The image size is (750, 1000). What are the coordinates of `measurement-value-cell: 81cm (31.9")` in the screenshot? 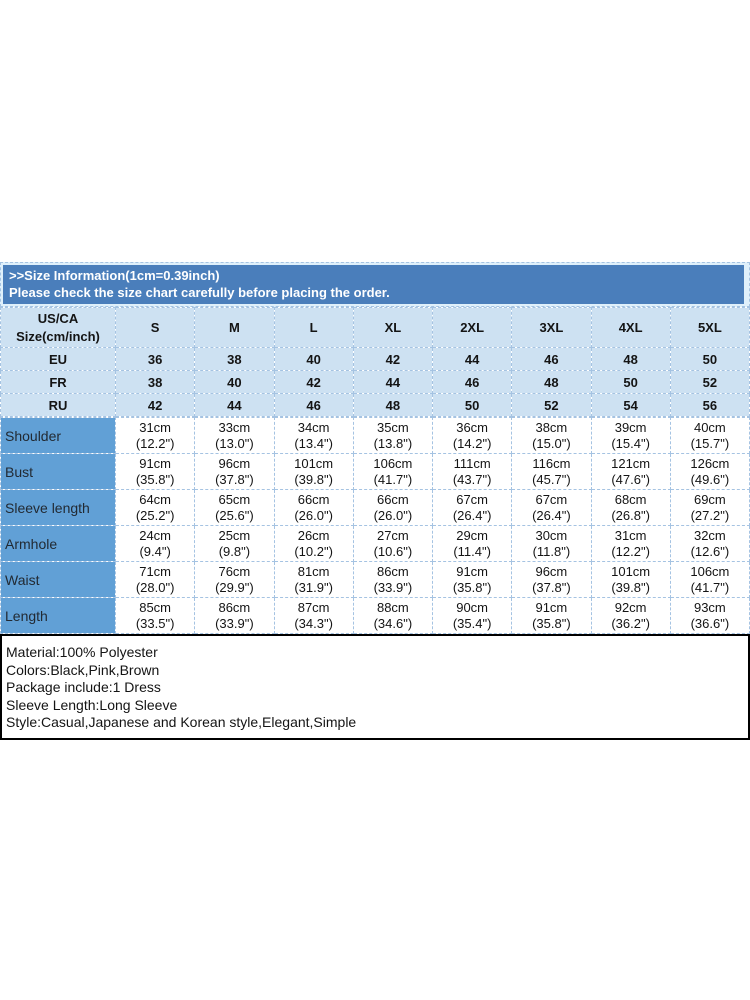 It's located at (313, 579).